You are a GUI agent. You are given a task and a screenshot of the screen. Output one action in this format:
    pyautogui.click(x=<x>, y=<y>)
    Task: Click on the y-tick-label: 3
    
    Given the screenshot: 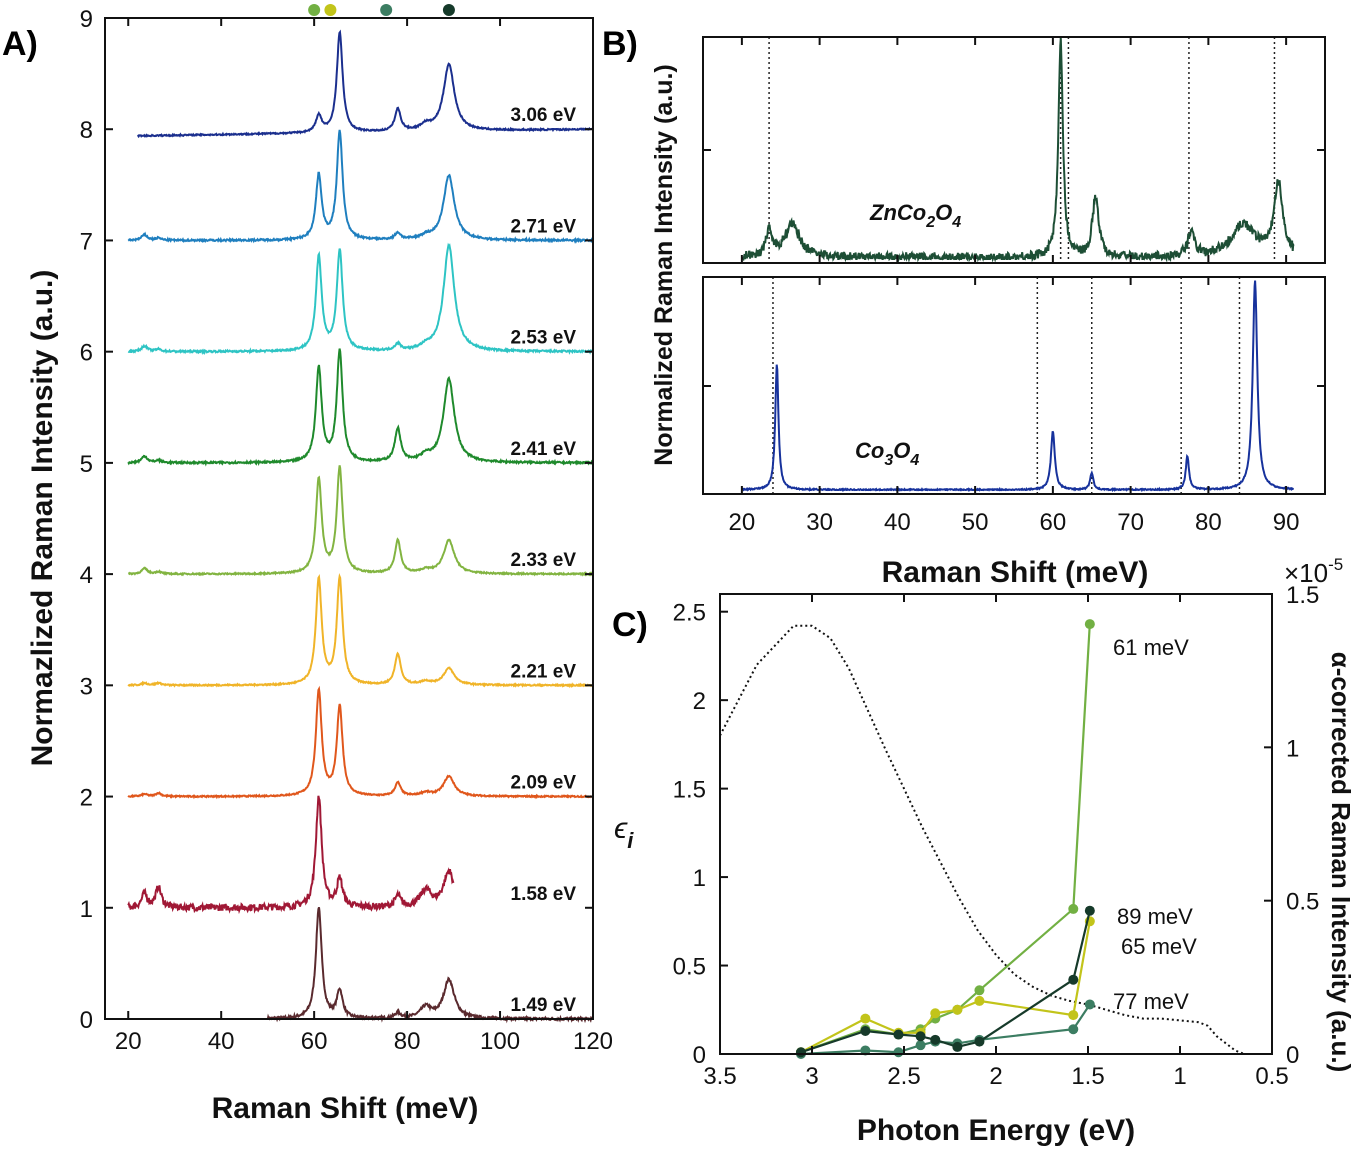 What is the action you would take?
    pyautogui.click(x=86, y=686)
    